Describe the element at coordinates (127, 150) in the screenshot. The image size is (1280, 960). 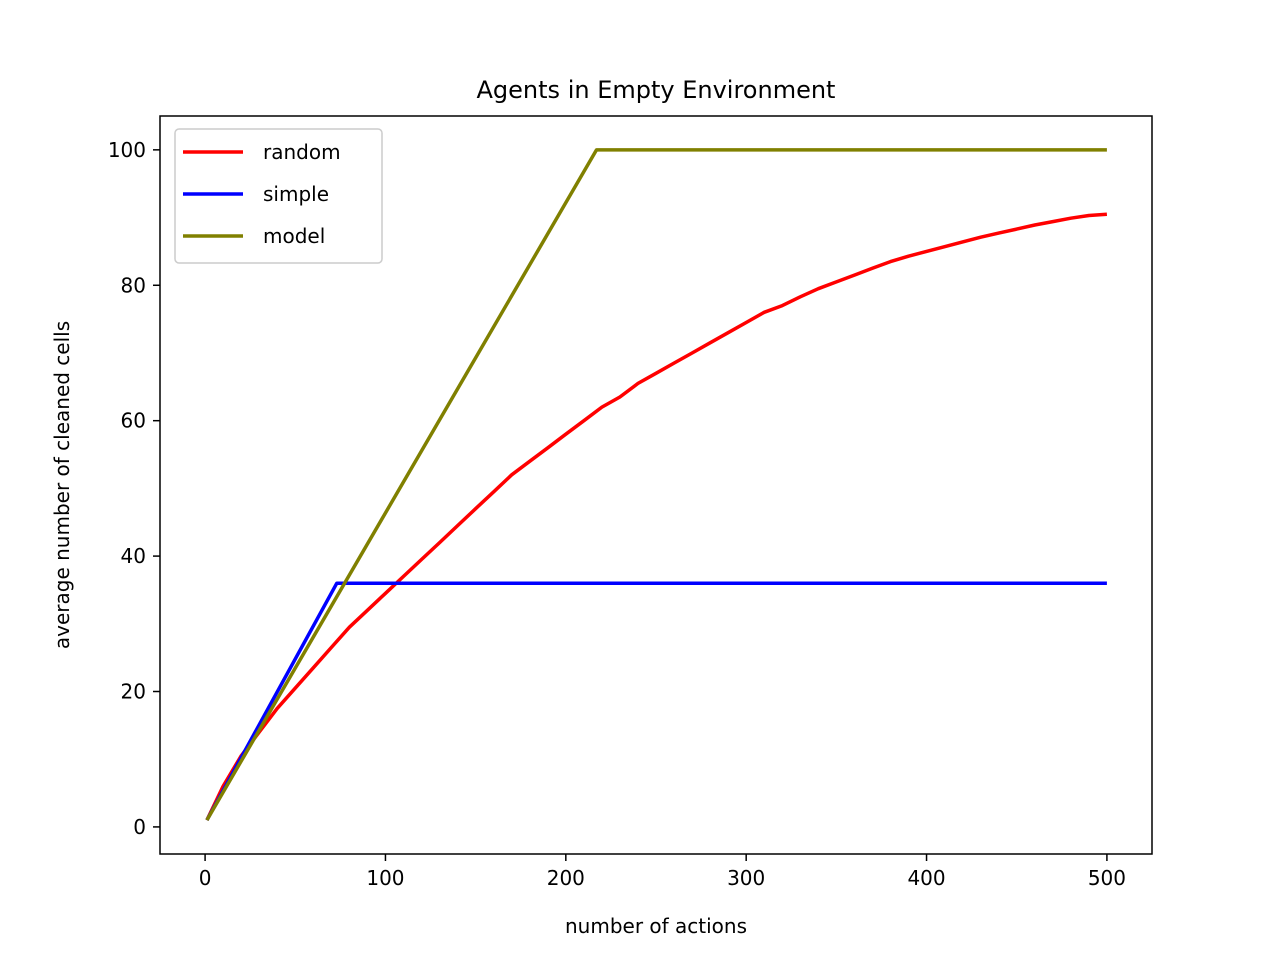
I see `y-tick-label: 100` at that location.